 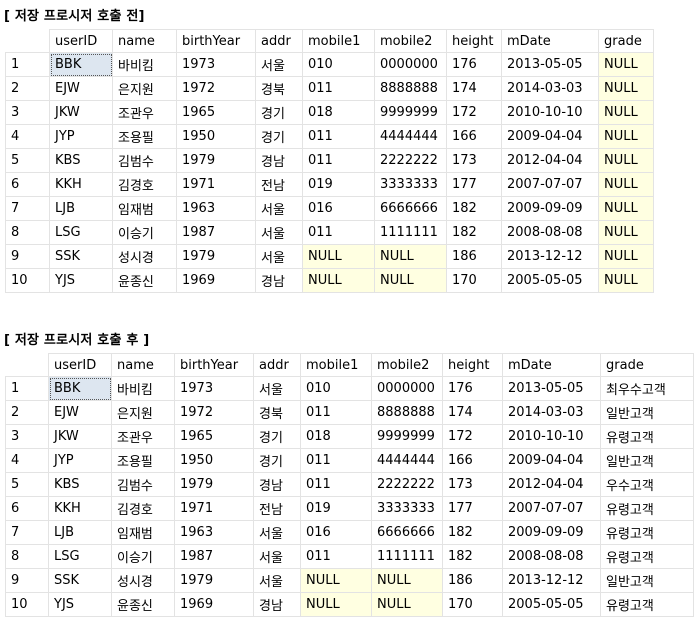 What do you see at coordinates (143, 556) in the screenshot?
I see `cell-name: 이승기` at bounding box center [143, 556].